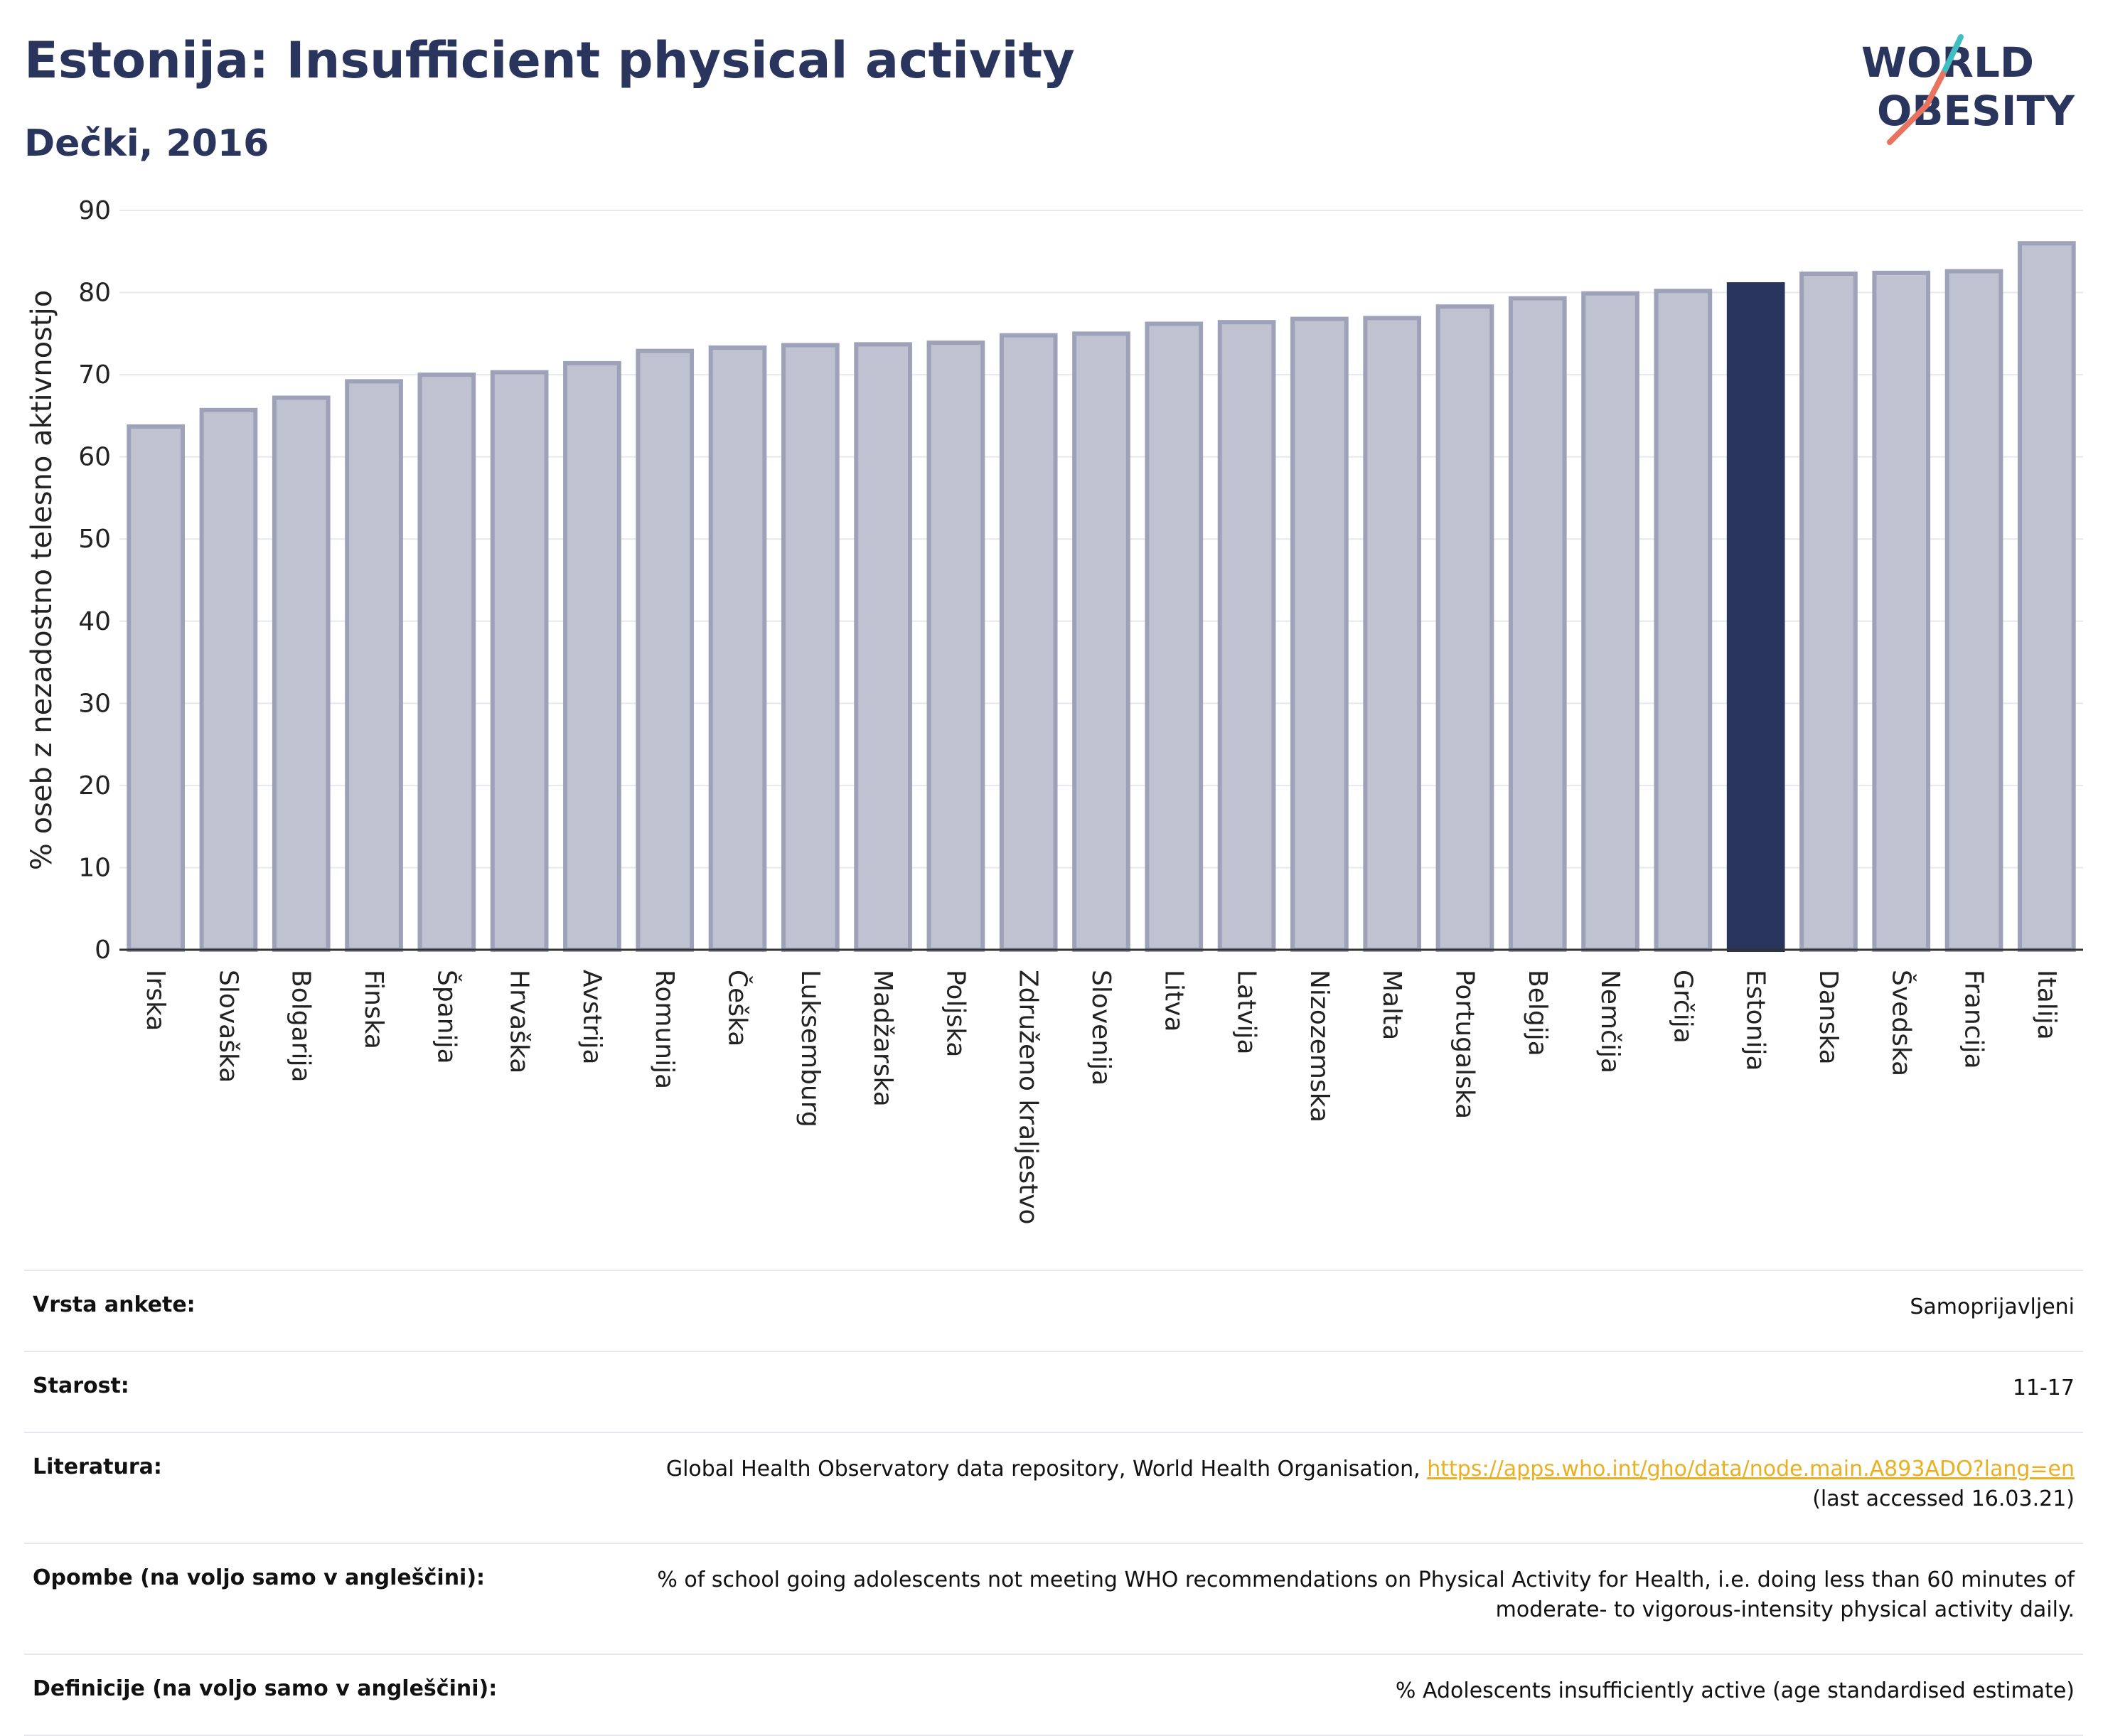 The height and width of the screenshot is (1736, 2103). What do you see at coordinates (281, 1311) in the screenshot?
I see `meta-key: Vrsta ankete:` at bounding box center [281, 1311].